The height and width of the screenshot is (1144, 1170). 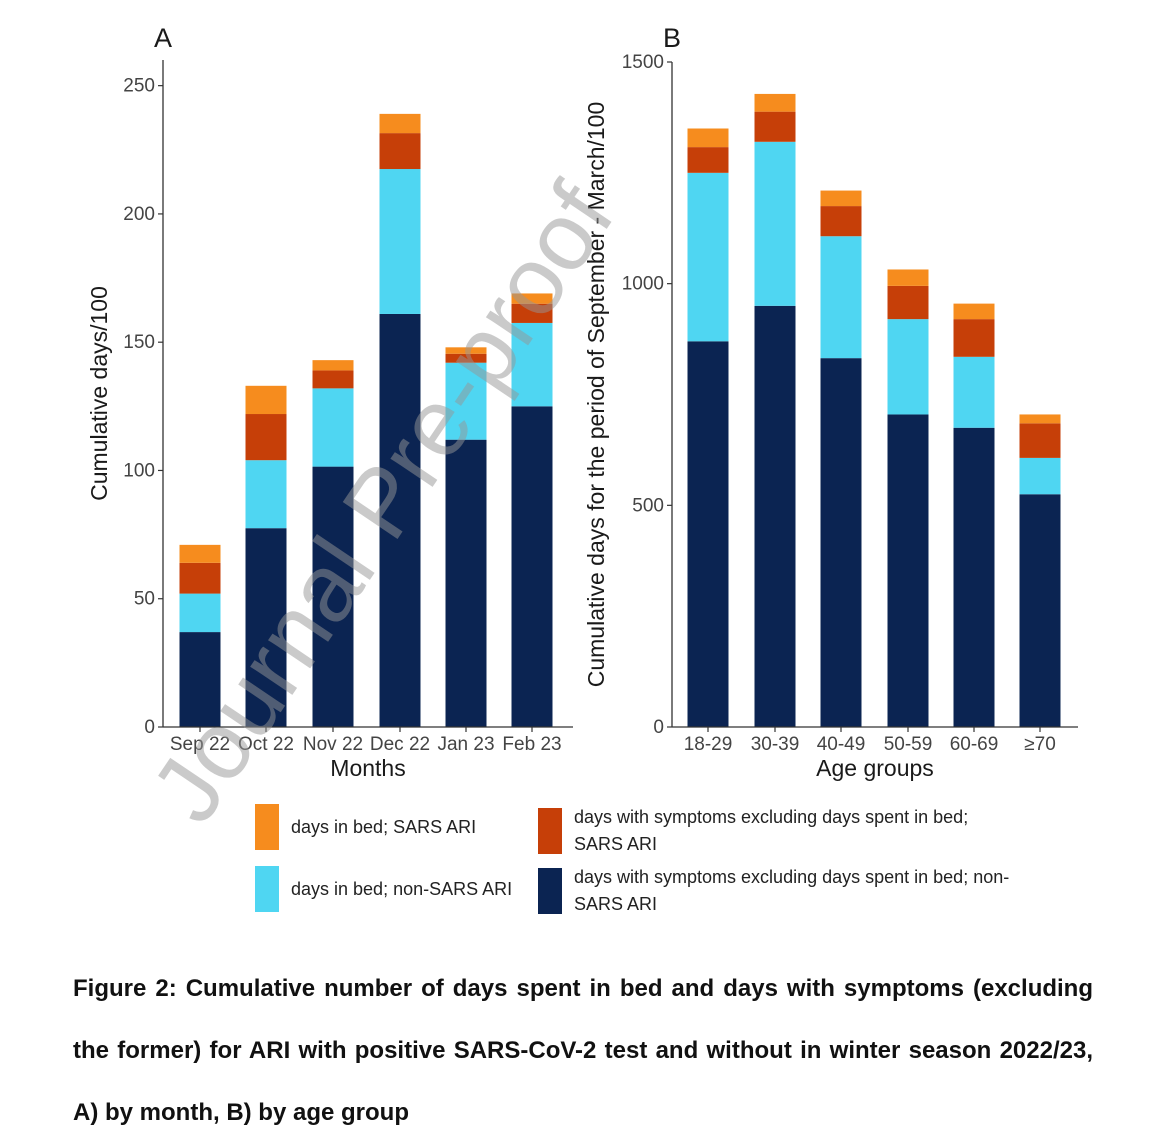 I want to click on panel-b-xtick-label-70: ≥70, so click(x=1040, y=744).